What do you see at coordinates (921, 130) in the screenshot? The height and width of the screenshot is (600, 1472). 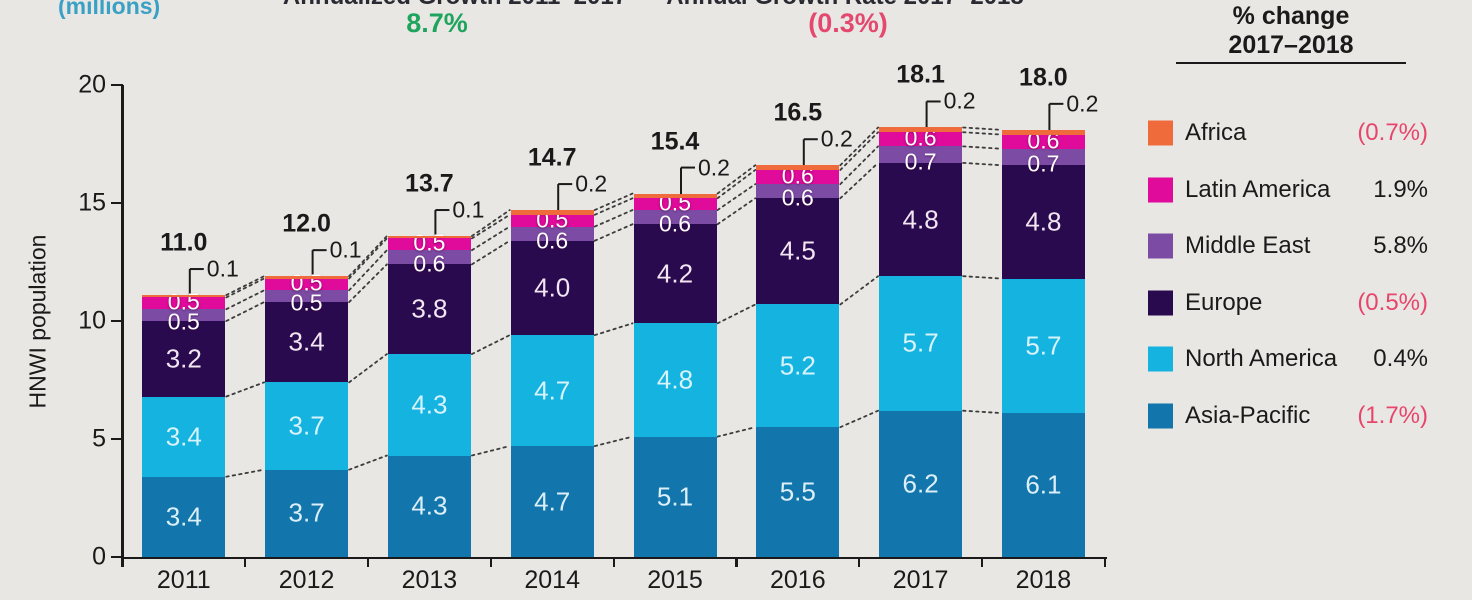 I see `bar-segment-africa-2017` at bounding box center [921, 130].